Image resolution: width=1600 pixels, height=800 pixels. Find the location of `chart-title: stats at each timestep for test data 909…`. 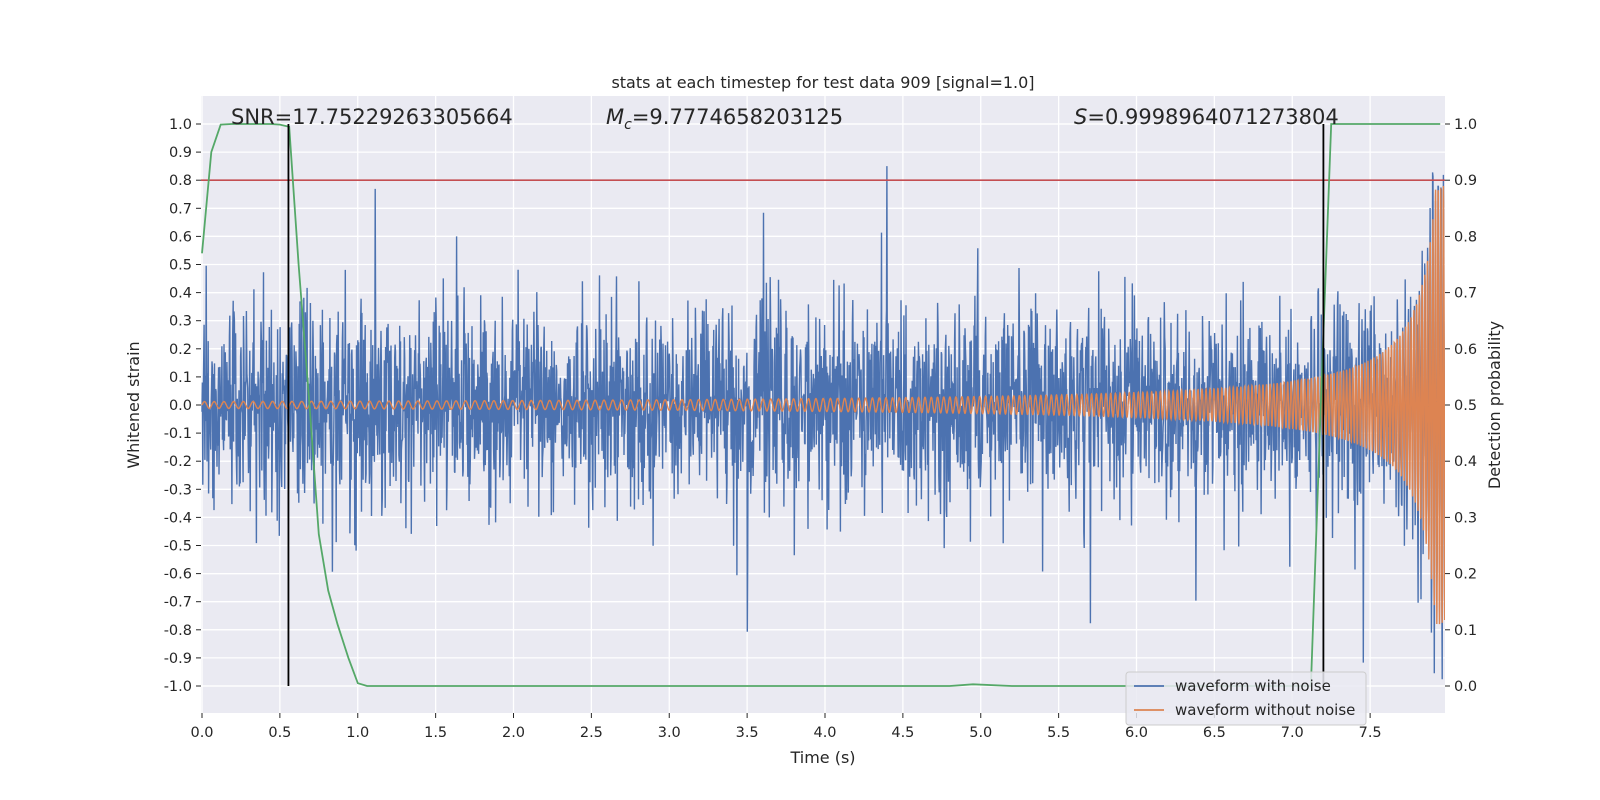

chart-title: stats at each timestep for test data 909… is located at coordinates (822, 82).